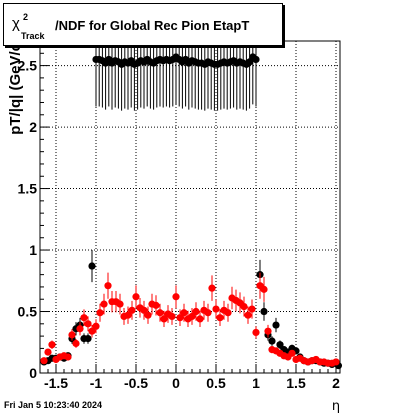  What do you see at coordinates (336, 383) in the screenshot?
I see `x-tick-label: 2` at bounding box center [336, 383].